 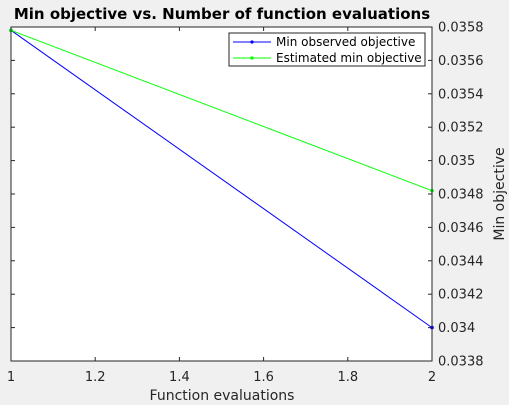 What do you see at coordinates (461, 362) in the screenshot?
I see `y-tick-label: 0.0338` at bounding box center [461, 362].